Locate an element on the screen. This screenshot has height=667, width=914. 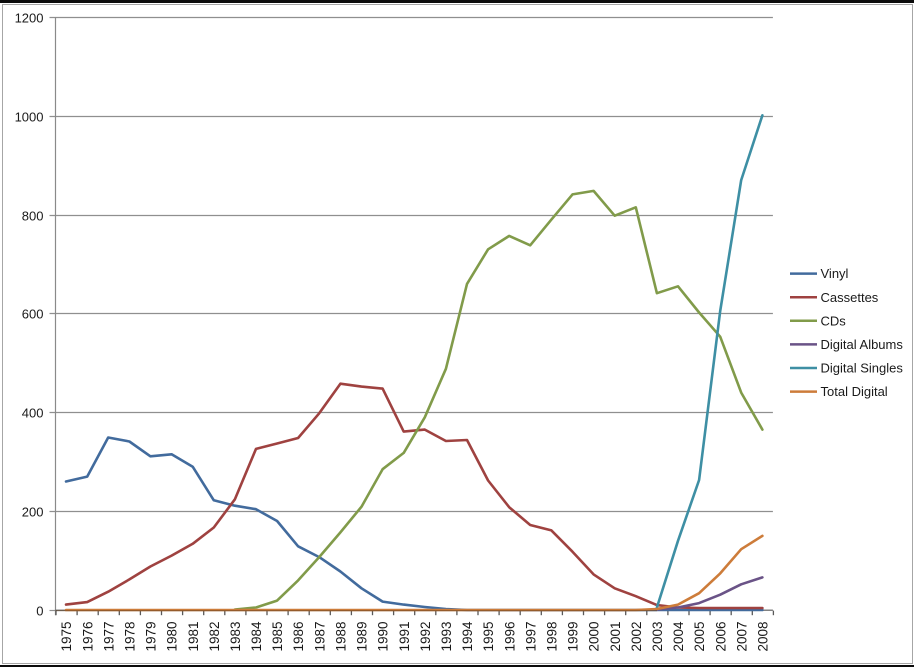
svg-text: Total Digital is located at coordinates (854, 391).